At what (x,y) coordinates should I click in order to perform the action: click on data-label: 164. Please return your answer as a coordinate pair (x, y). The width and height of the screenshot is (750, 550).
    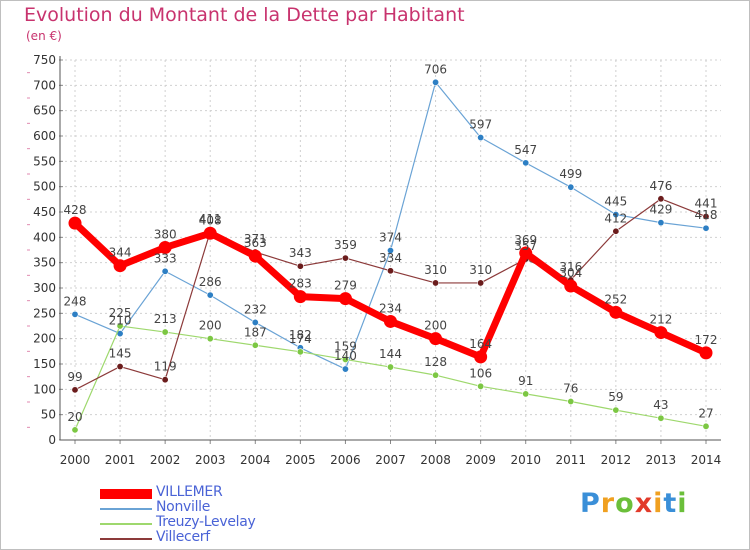
    Looking at the image, I should click on (480, 344).